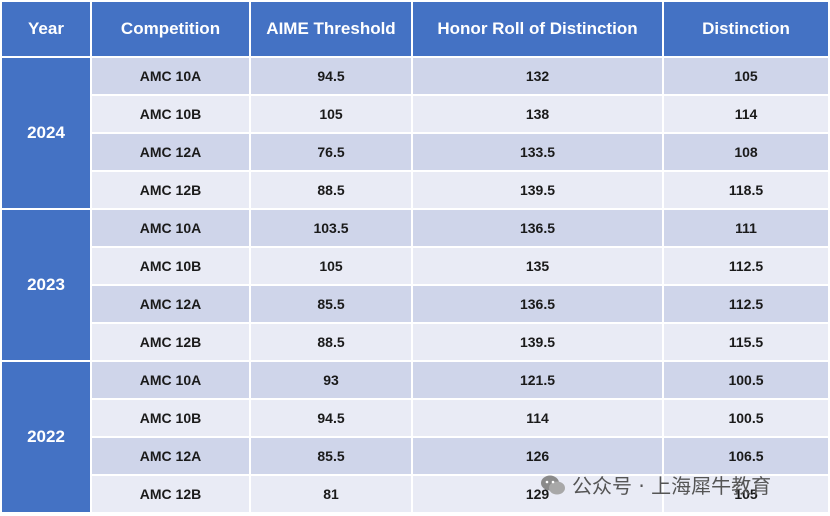 The width and height of the screenshot is (830, 516). What do you see at coordinates (537, 76) in the screenshot?
I see `score-cell: 132` at bounding box center [537, 76].